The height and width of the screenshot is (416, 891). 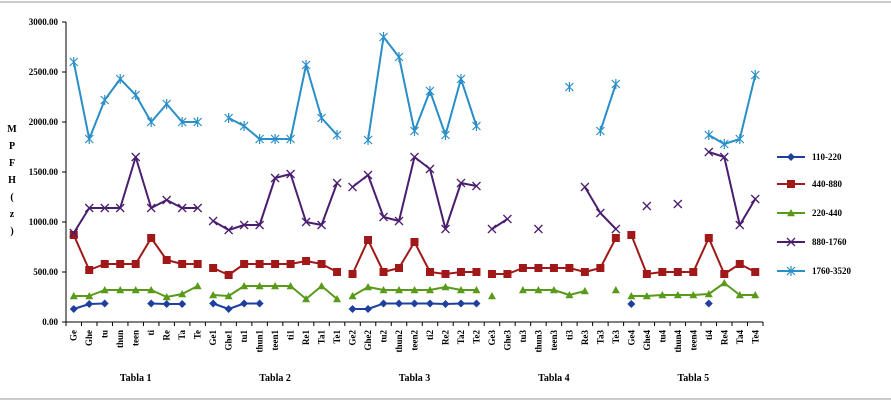 I want to click on y-tick-label: 0.00, so click(x=50, y=322).